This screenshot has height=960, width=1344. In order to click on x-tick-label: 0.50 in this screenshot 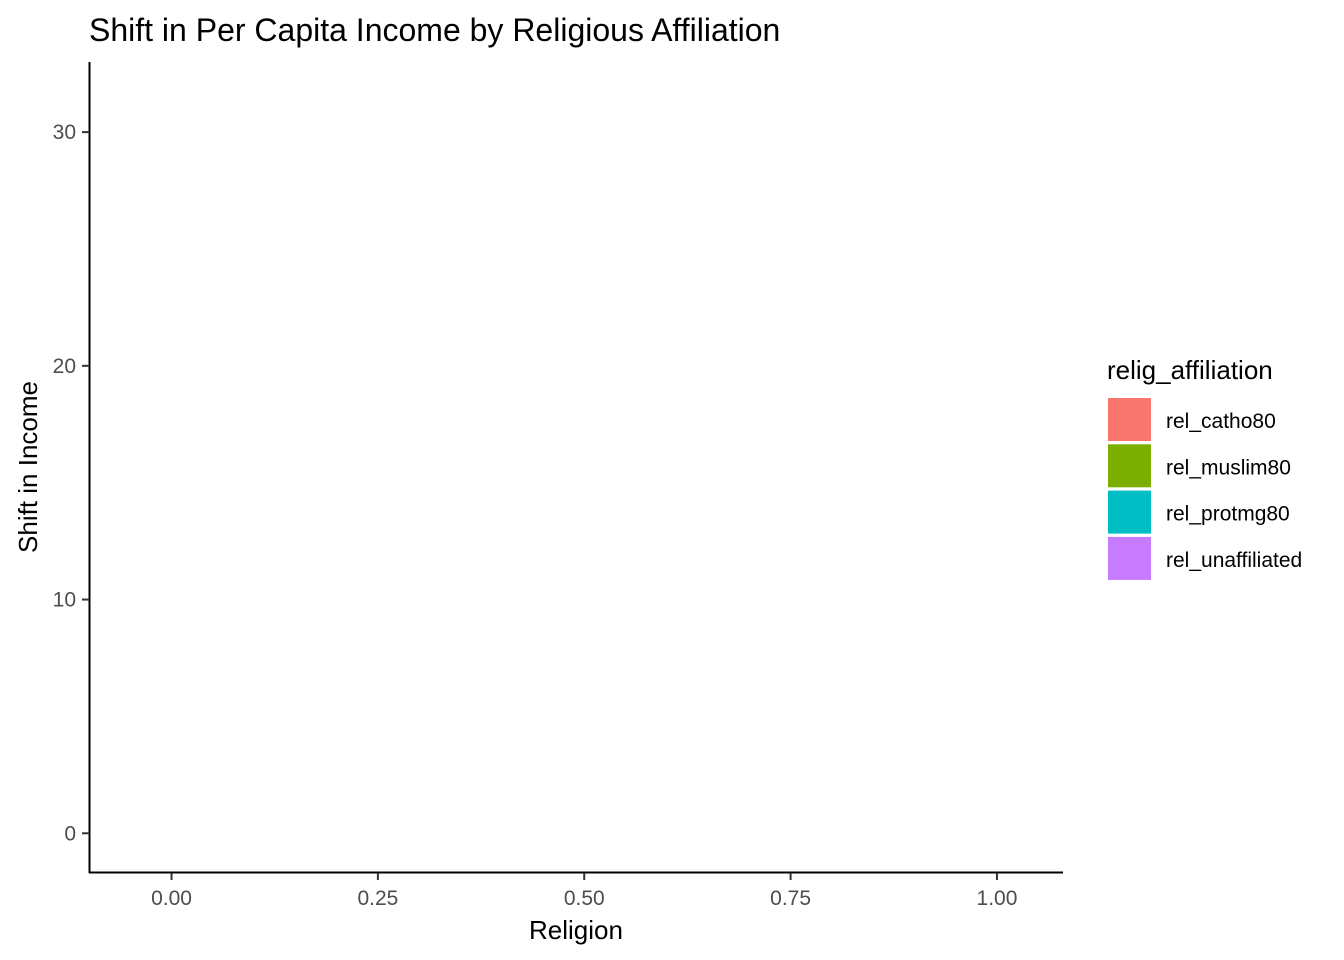, I will do `click(584, 898)`.